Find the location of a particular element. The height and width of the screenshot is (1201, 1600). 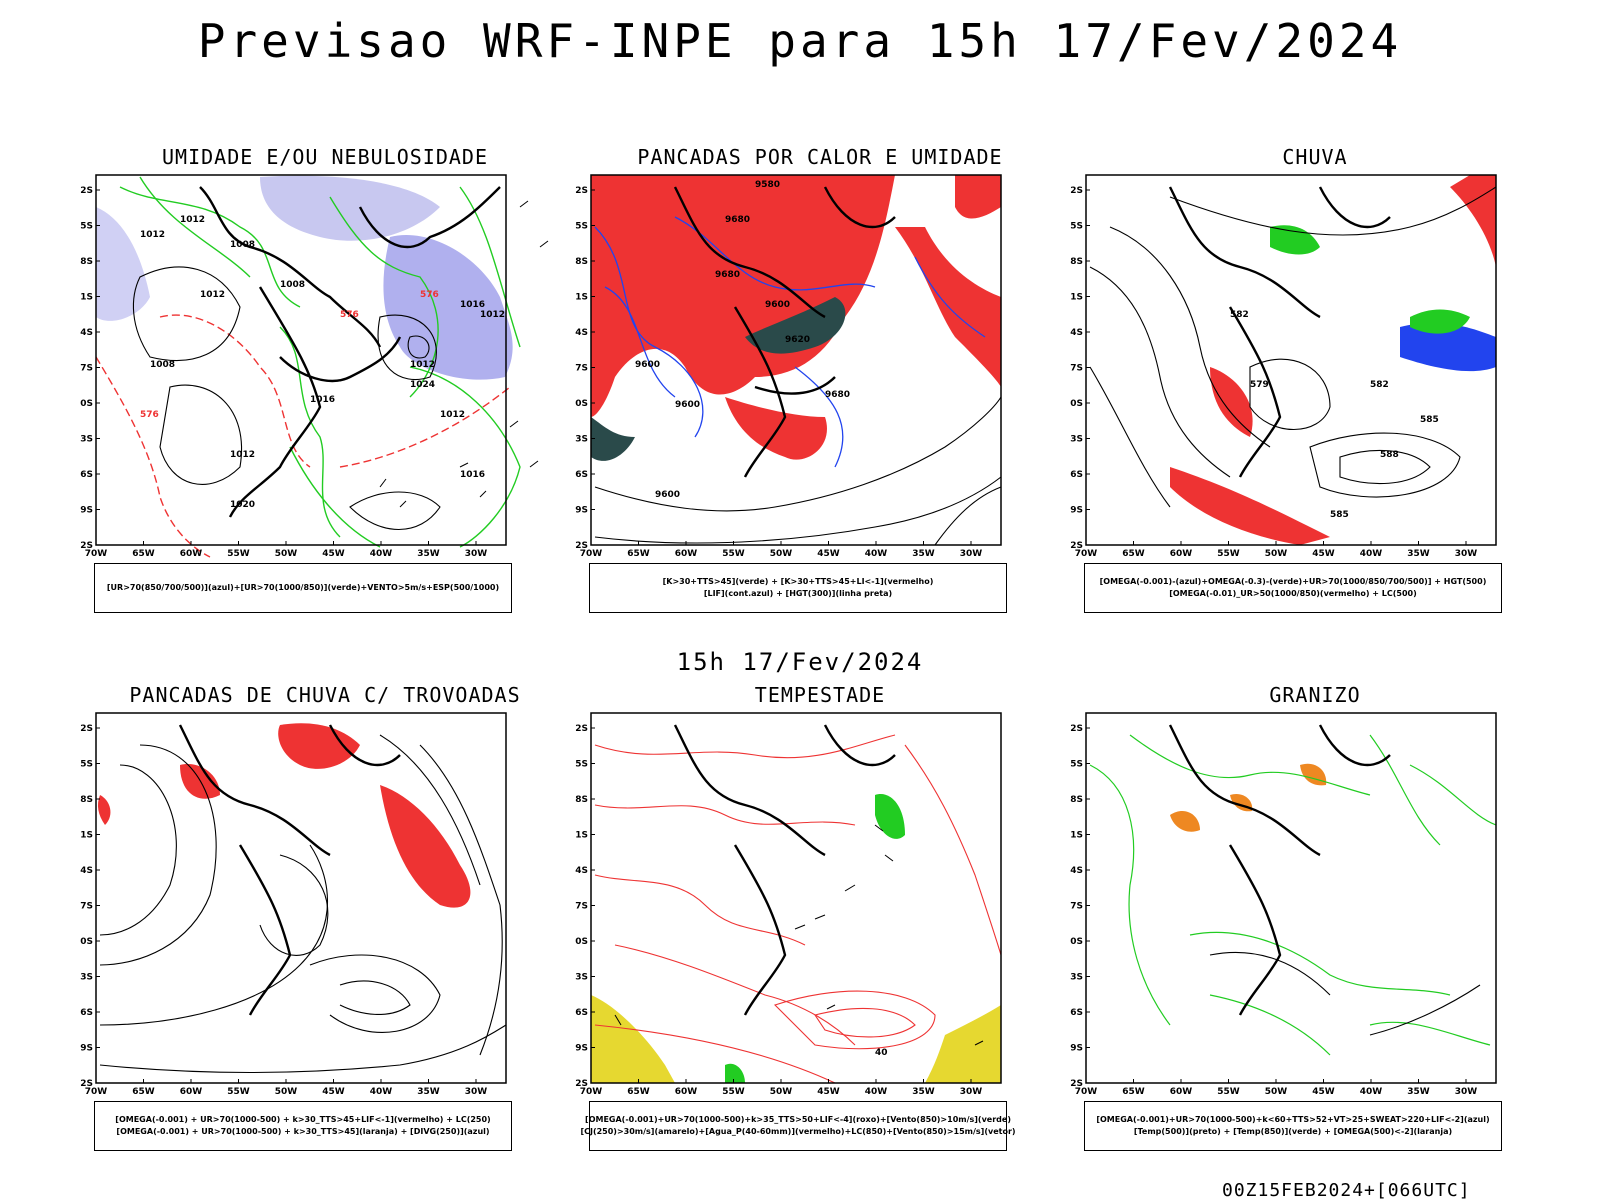

contour-label: 1016 is located at coordinates (472, 475).